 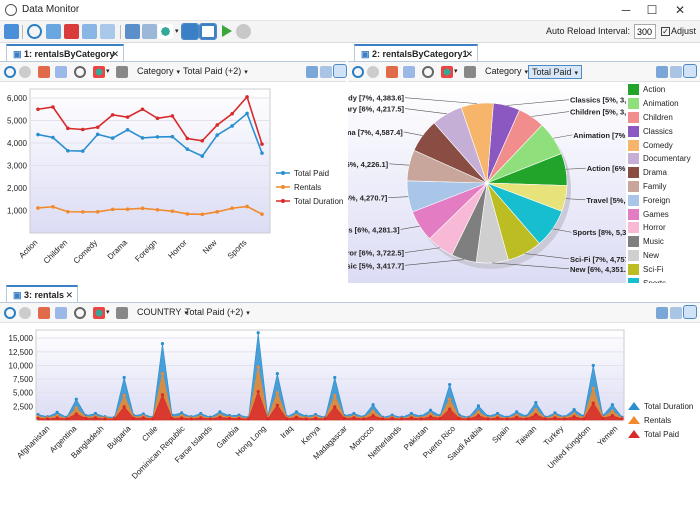 I want to click on tab-rentals: ▣ 3: rentals ✕, so click(x=42, y=294).